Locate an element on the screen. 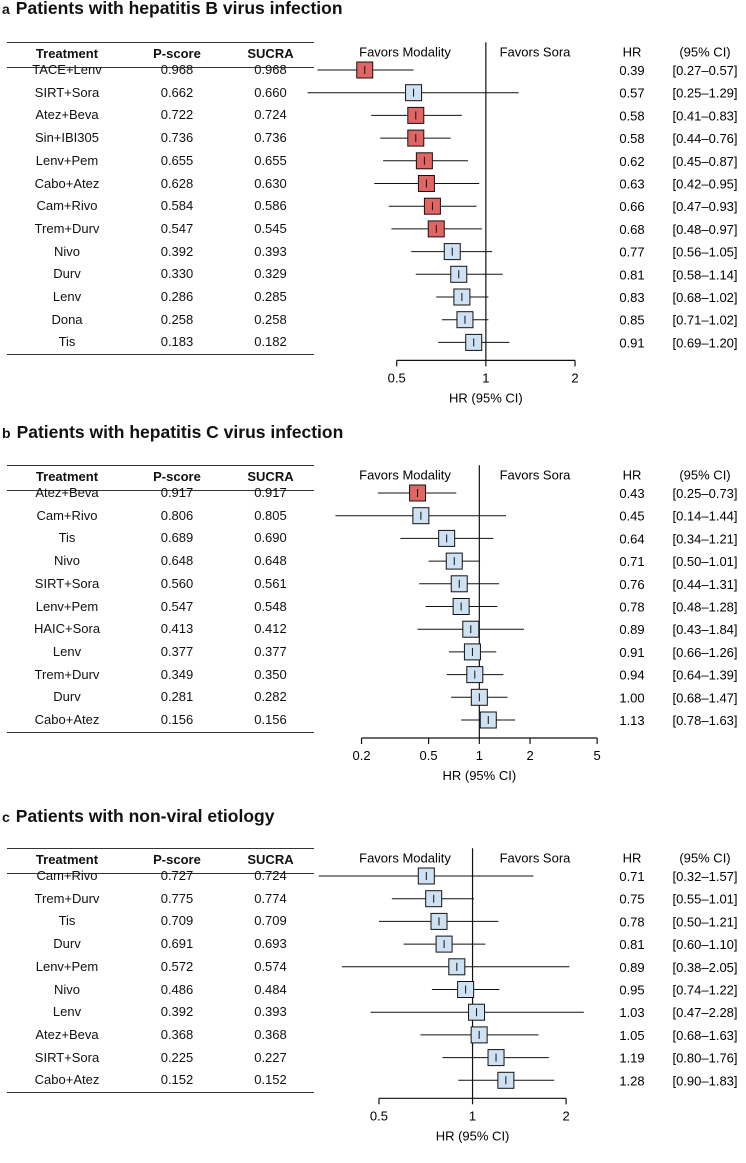  hr-value: 0.85 is located at coordinates (631, 320).